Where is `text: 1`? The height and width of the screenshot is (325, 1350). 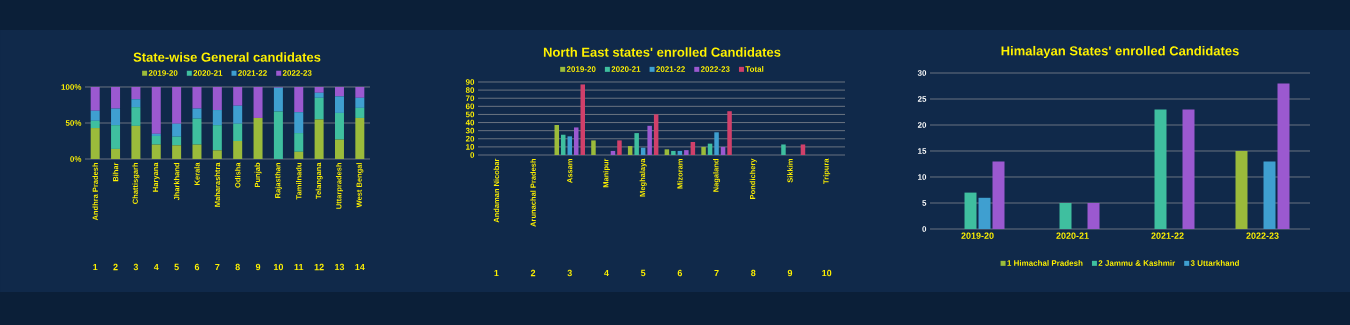 text: 1 is located at coordinates (95, 267).